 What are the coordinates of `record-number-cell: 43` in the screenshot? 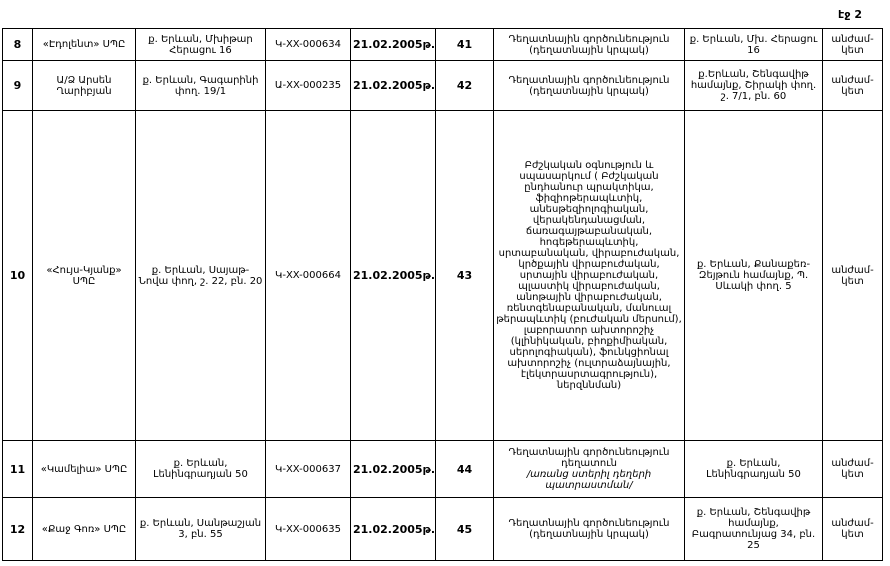 It's located at (464, 275).